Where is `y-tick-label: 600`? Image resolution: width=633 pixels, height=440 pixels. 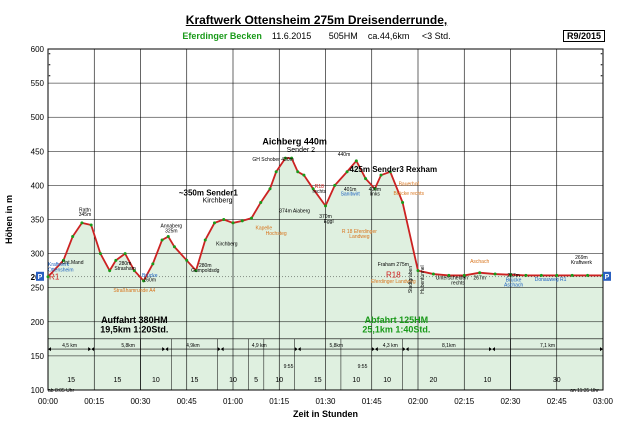 y-tick-label: 600 is located at coordinates (38, 49).